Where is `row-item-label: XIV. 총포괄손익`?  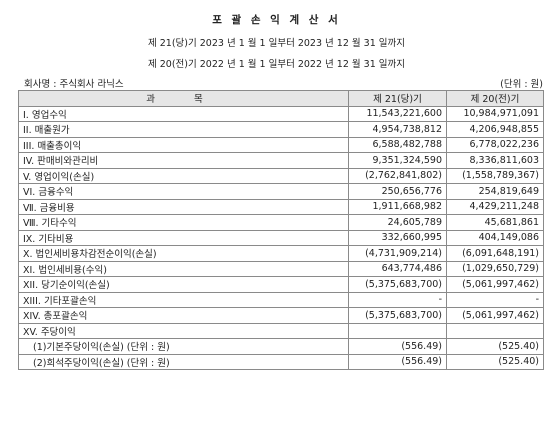 row-item-label: XIV. 총포괄손익 is located at coordinates (183, 315).